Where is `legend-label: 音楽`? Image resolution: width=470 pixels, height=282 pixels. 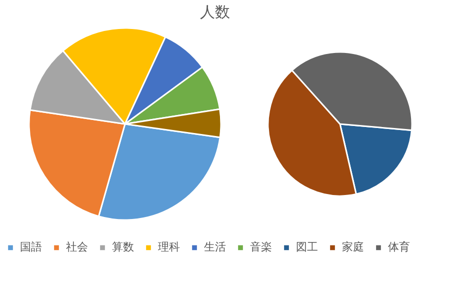 legend-label: 音楽 is located at coordinates (261, 247).